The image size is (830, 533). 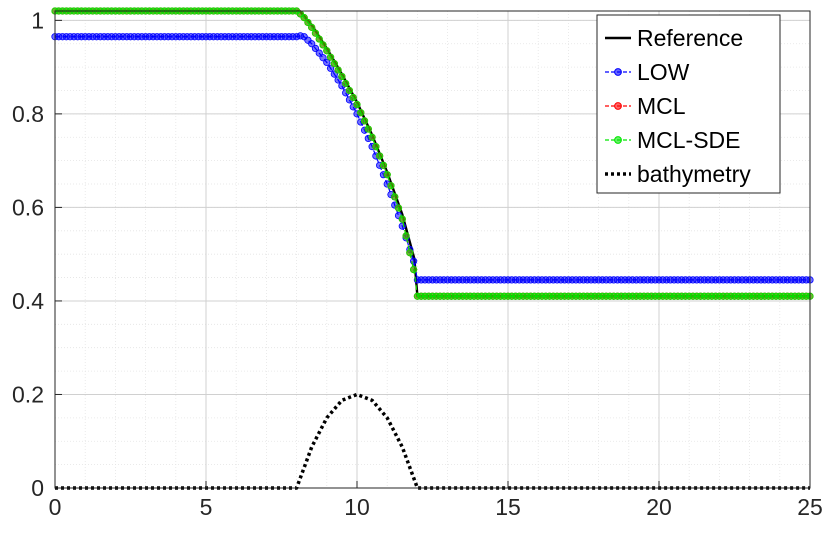 What do you see at coordinates (55, 507) in the screenshot?
I see `x-tick-label: 0` at bounding box center [55, 507].